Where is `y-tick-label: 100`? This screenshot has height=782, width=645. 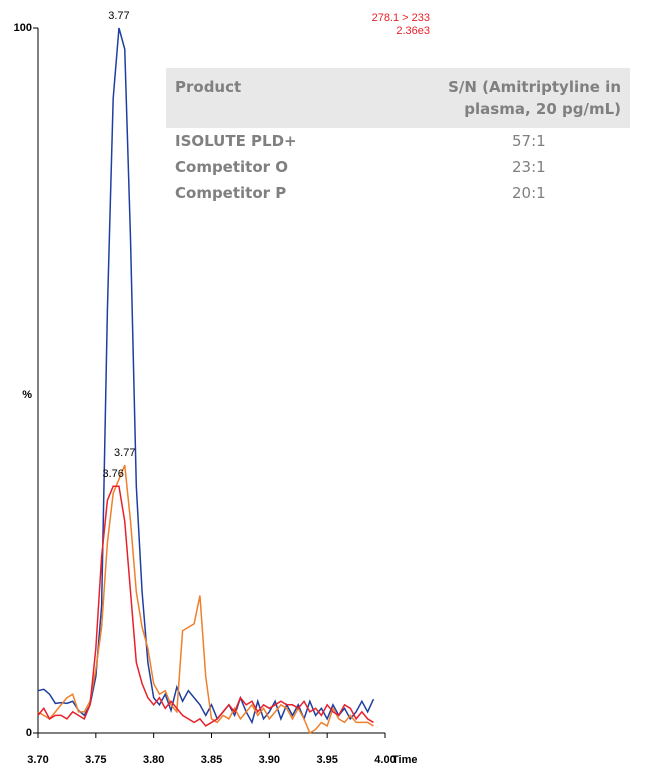 y-tick-label: 100 is located at coordinates (23, 28).